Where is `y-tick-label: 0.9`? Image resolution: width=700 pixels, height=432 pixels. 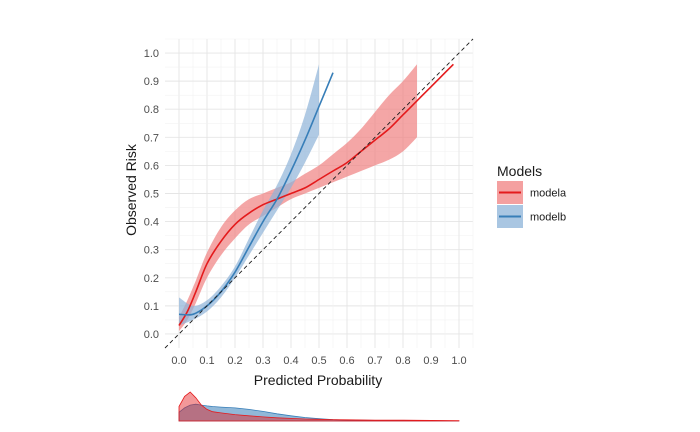
y-tick-label: 0.9 is located at coordinates (151, 82).